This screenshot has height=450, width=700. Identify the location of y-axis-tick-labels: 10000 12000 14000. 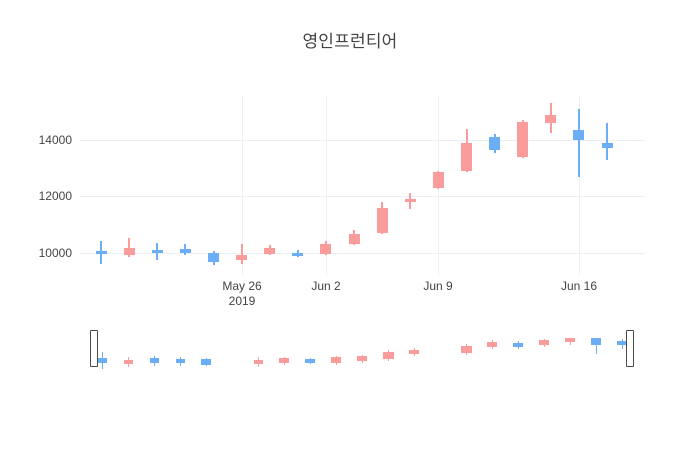
(36, 185).